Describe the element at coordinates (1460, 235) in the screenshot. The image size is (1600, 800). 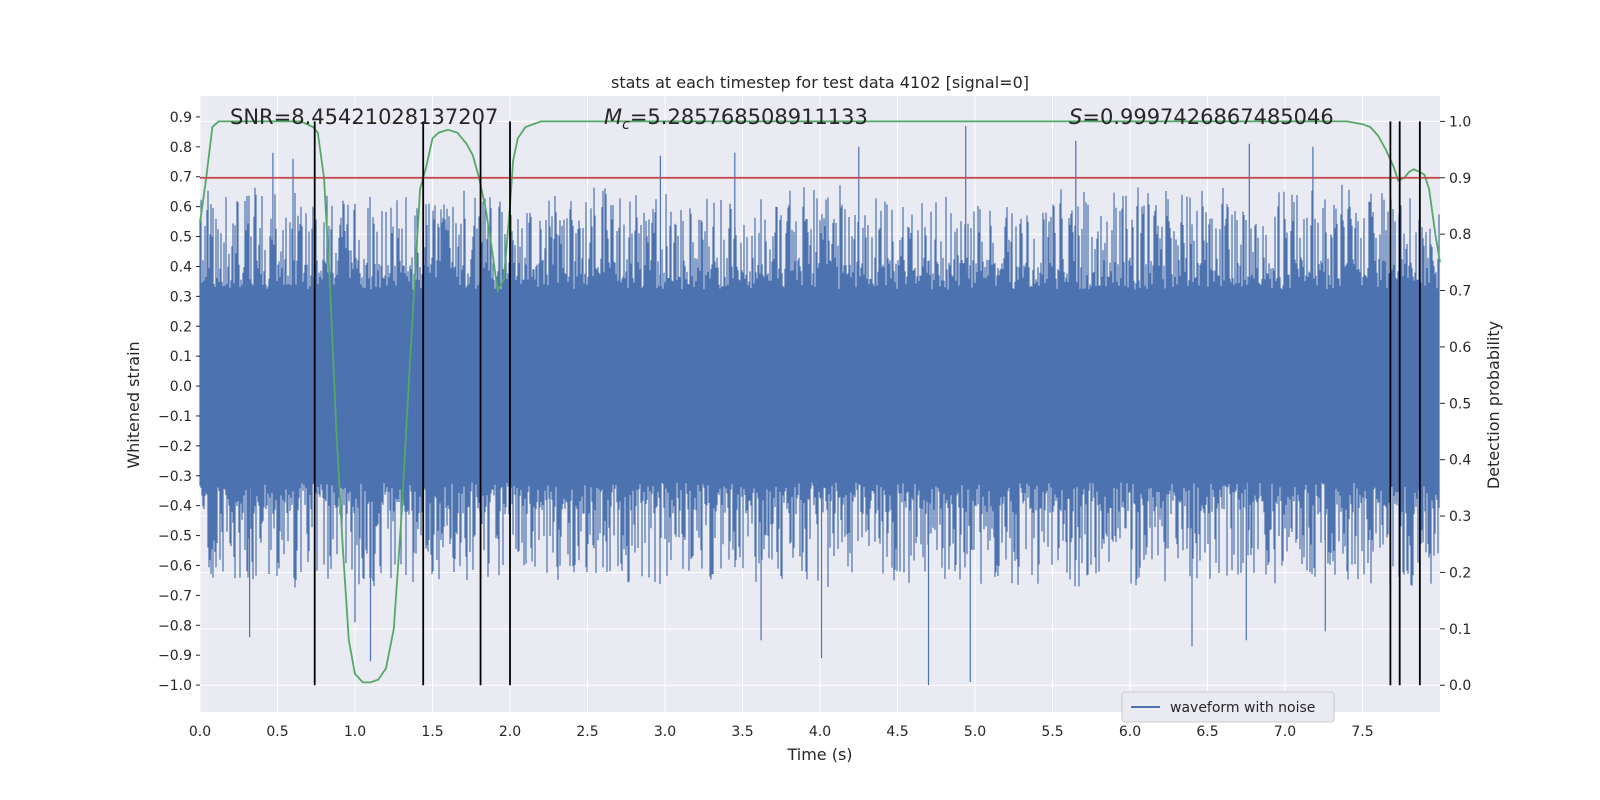
I see `y2-tick-label-2: 0.8` at that location.